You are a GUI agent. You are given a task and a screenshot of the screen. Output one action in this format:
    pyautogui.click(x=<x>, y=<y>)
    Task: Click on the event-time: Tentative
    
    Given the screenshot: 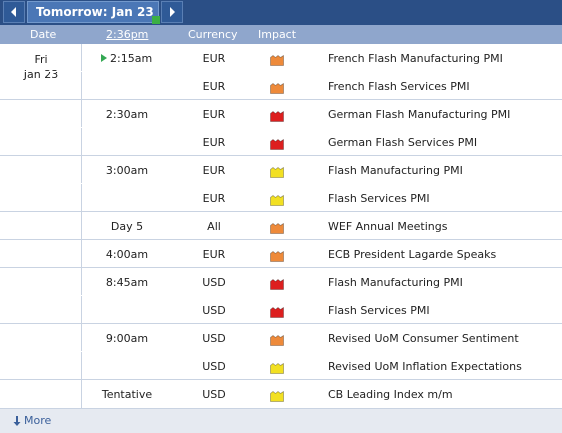 What is the action you would take?
    pyautogui.click(x=127, y=394)
    